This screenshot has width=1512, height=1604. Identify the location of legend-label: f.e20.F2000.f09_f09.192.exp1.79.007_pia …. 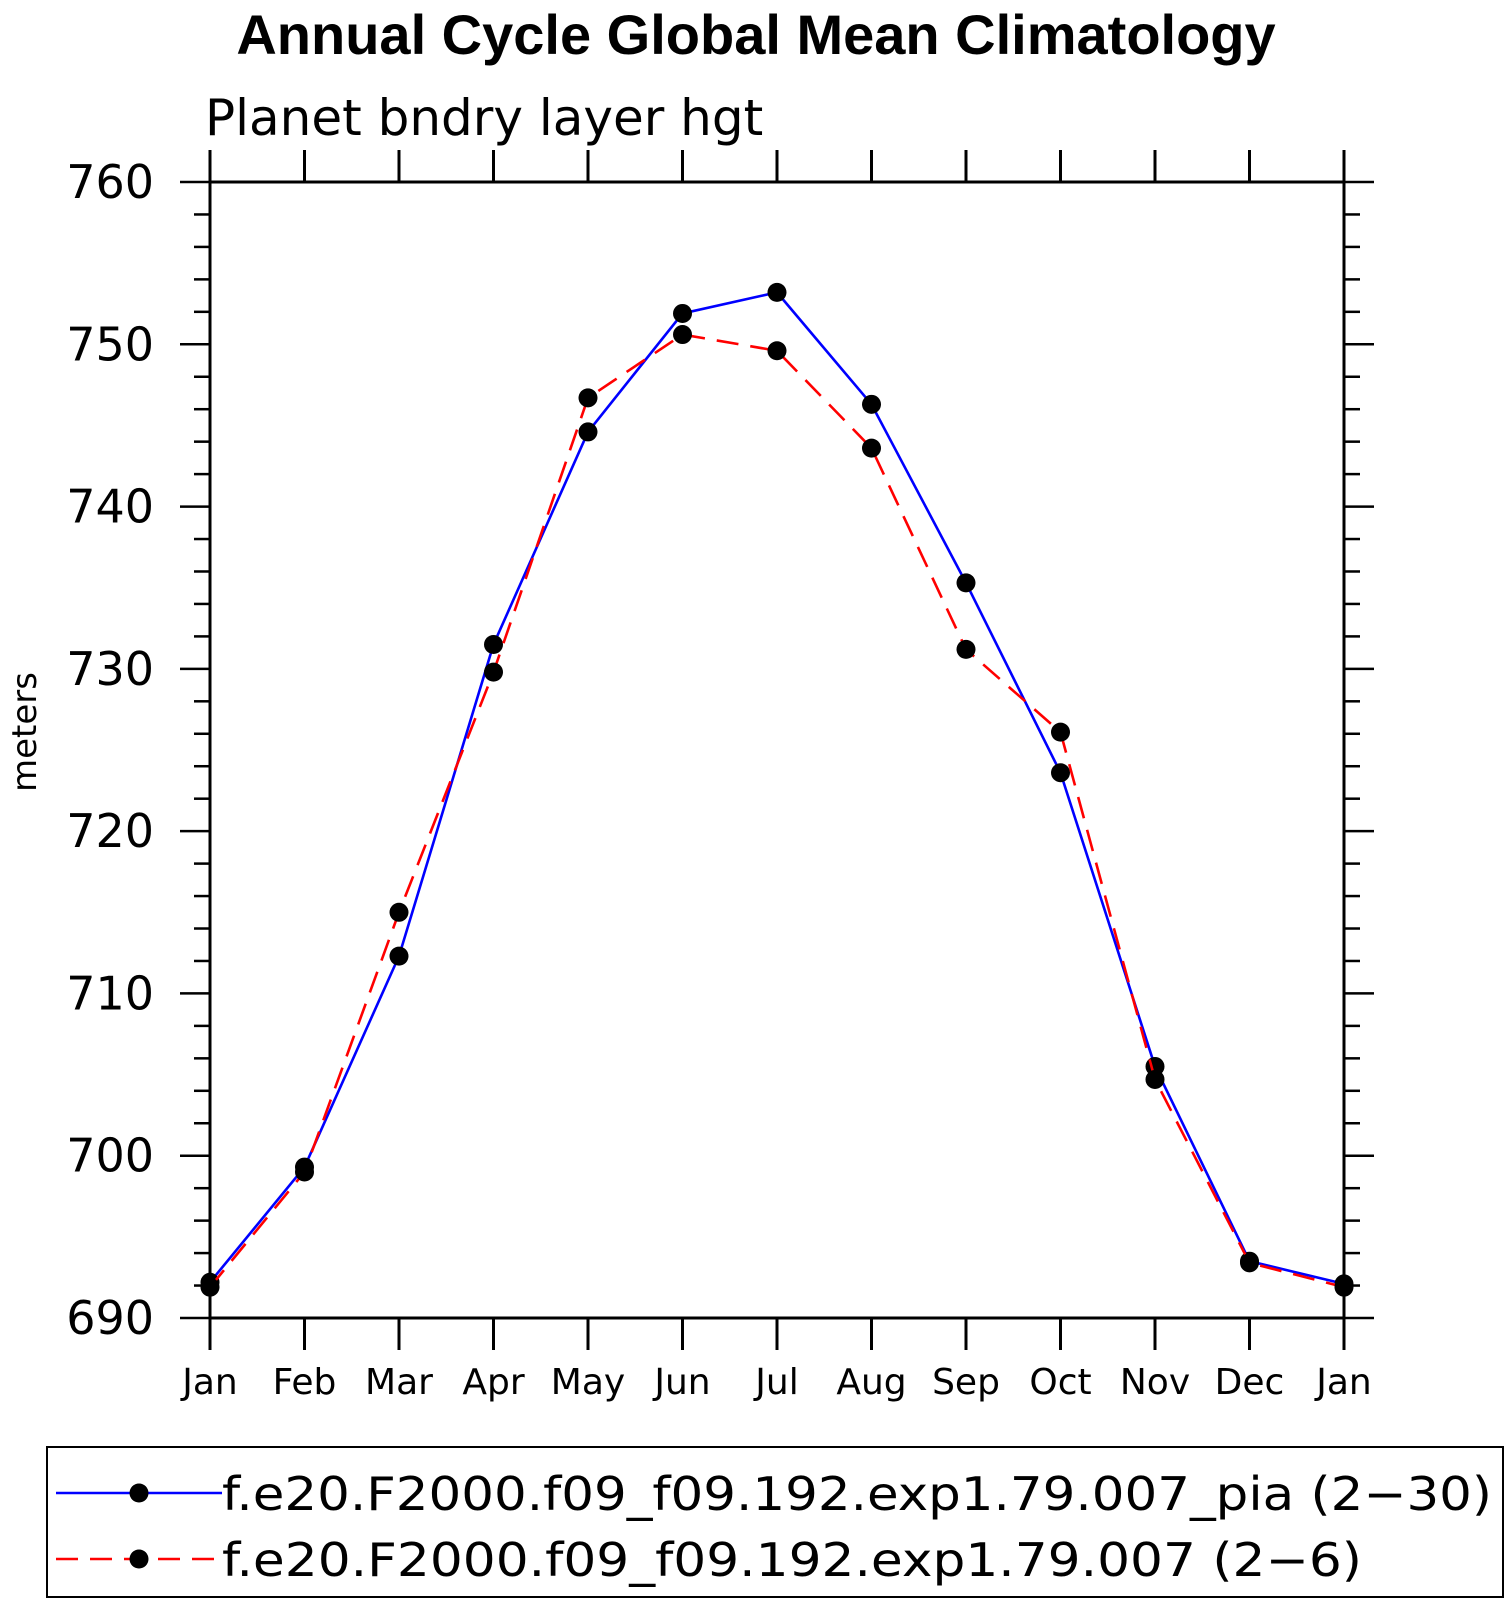
(857, 1494).